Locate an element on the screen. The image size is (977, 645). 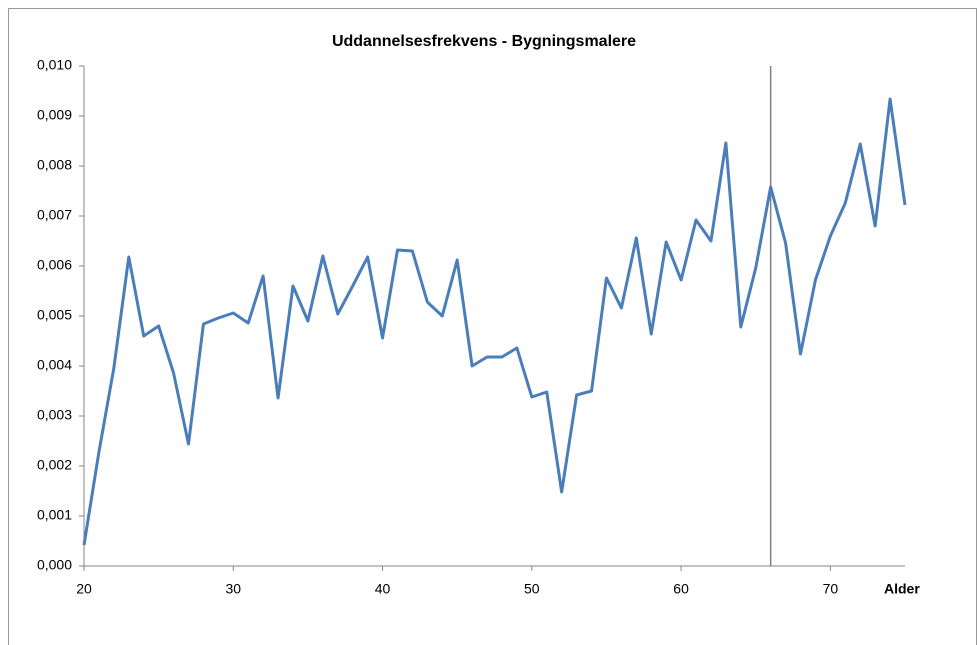
chart-title: Uddannelsesfrekvens - Bygningsmalere is located at coordinates (484, 41).